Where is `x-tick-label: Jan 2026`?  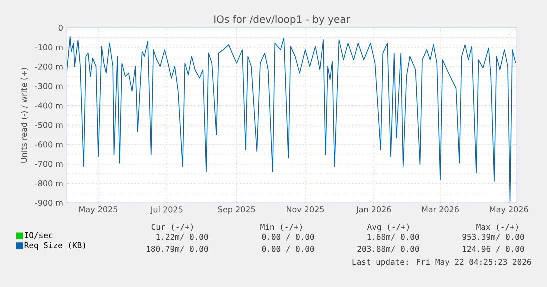
x-tick-label: Jan 2026 is located at coordinates (374, 210).